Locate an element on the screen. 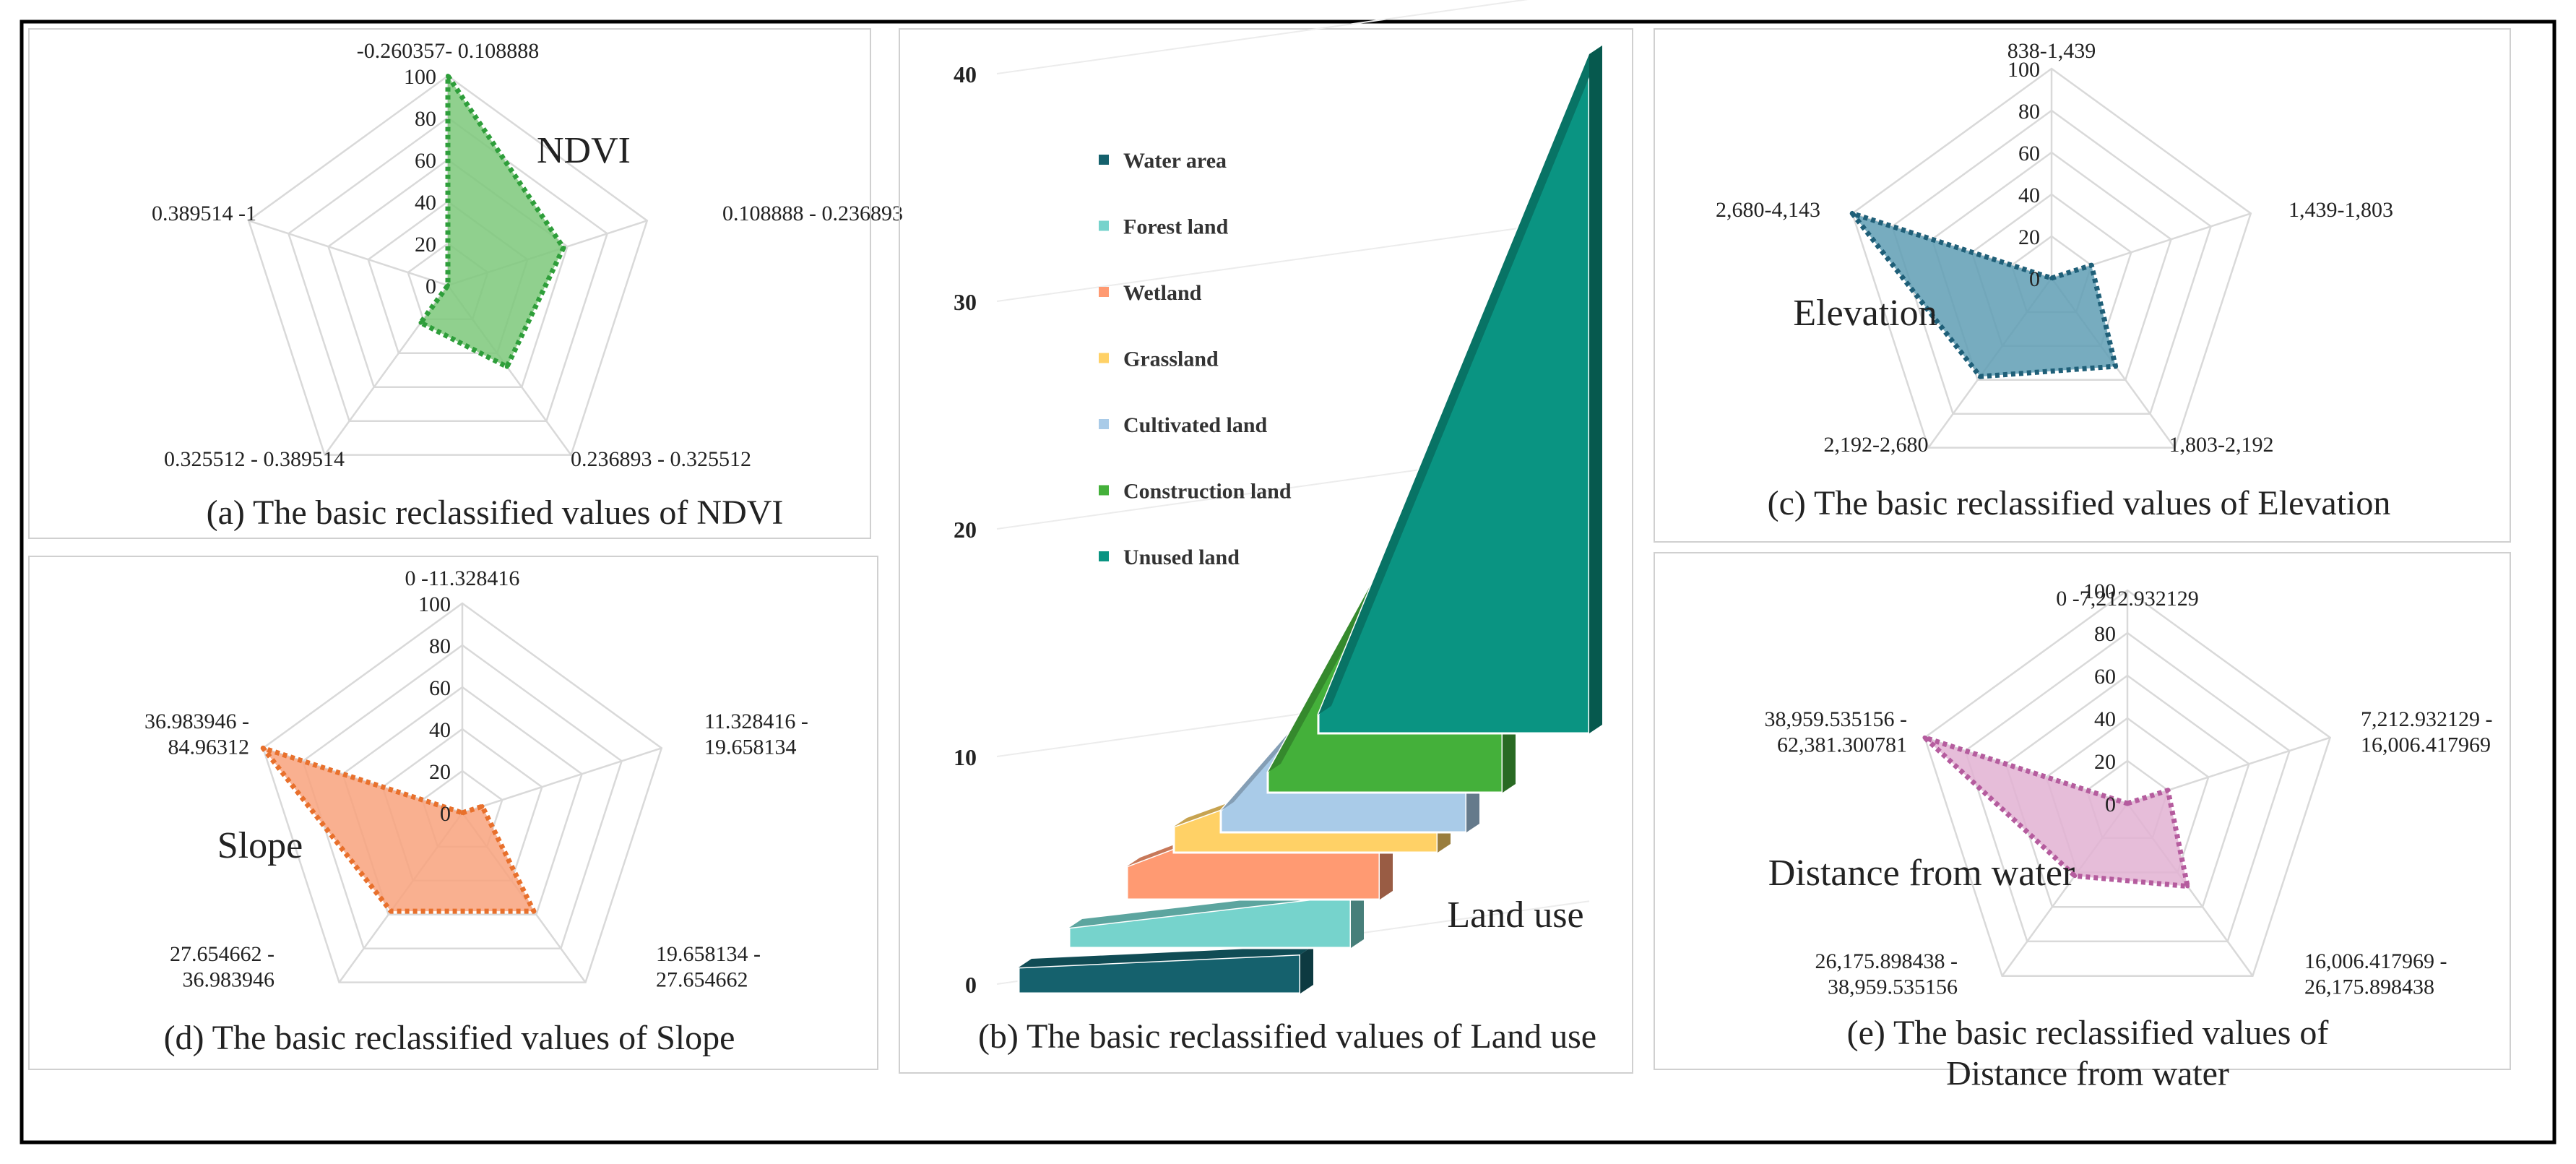 The image size is (2576, 1164). radar-category-label: 38,959.535156 -62,381.300781 is located at coordinates (1837, 731).